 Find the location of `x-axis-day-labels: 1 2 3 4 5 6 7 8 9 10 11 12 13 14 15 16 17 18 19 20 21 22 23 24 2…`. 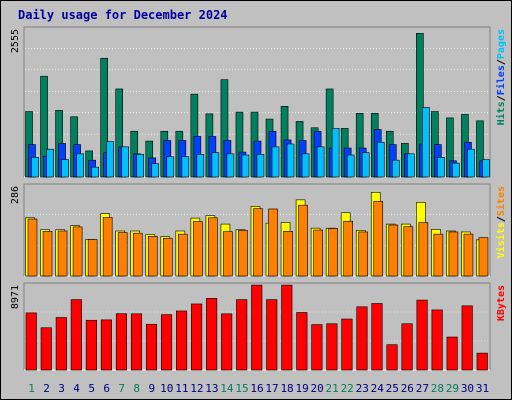

x-axis-day-labels: 1 2 3 4 5 6 7 8 9 10 11 12 13 14 15 16 17 18 19 20 21 22 23 24 2… is located at coordinates (258, 388).